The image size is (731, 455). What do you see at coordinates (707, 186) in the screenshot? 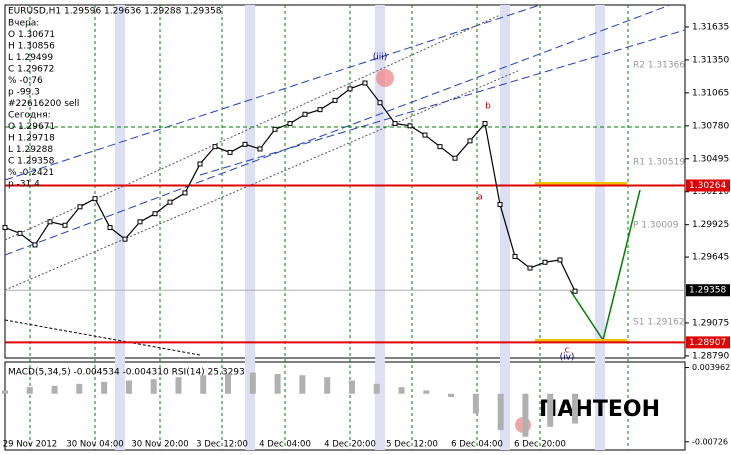
I see `level-label: 1.30264` at bounding box center [707, 186].